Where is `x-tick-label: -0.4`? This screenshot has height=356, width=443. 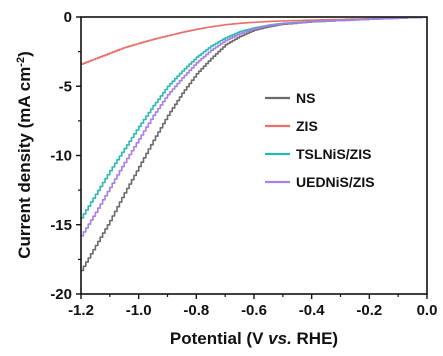
x-tick-label: -0.4 is located at coordinates (312, 310).